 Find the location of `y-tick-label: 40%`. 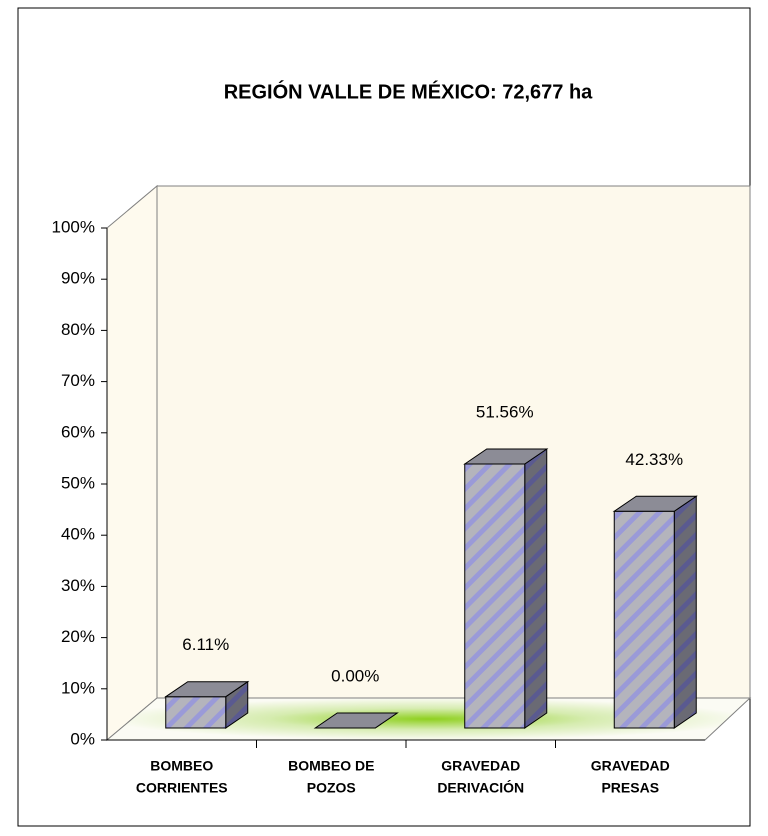

y-tick-label: 40% is located at coordinates (78, 534).